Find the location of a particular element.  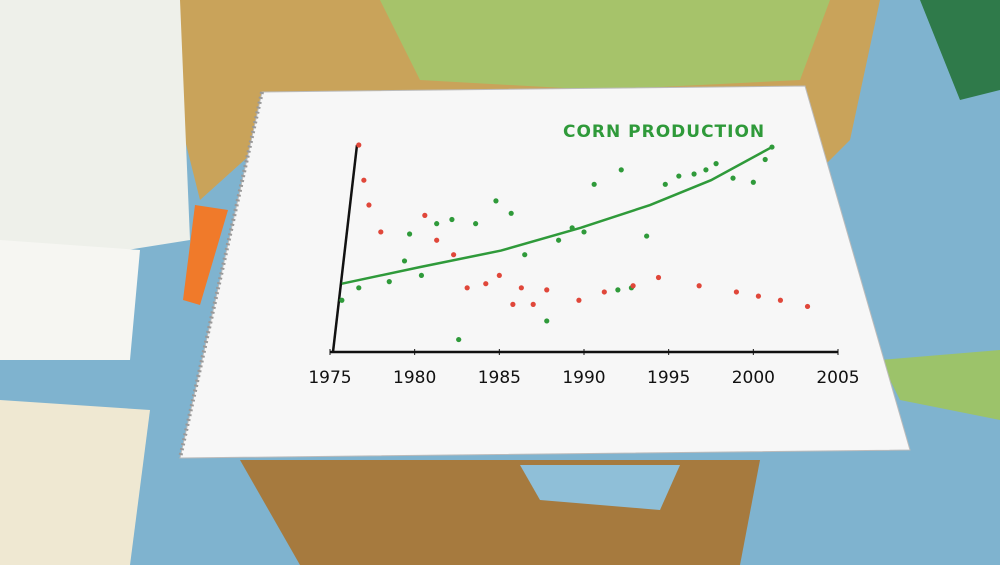

y-axis is located at coordinates (345, 248).